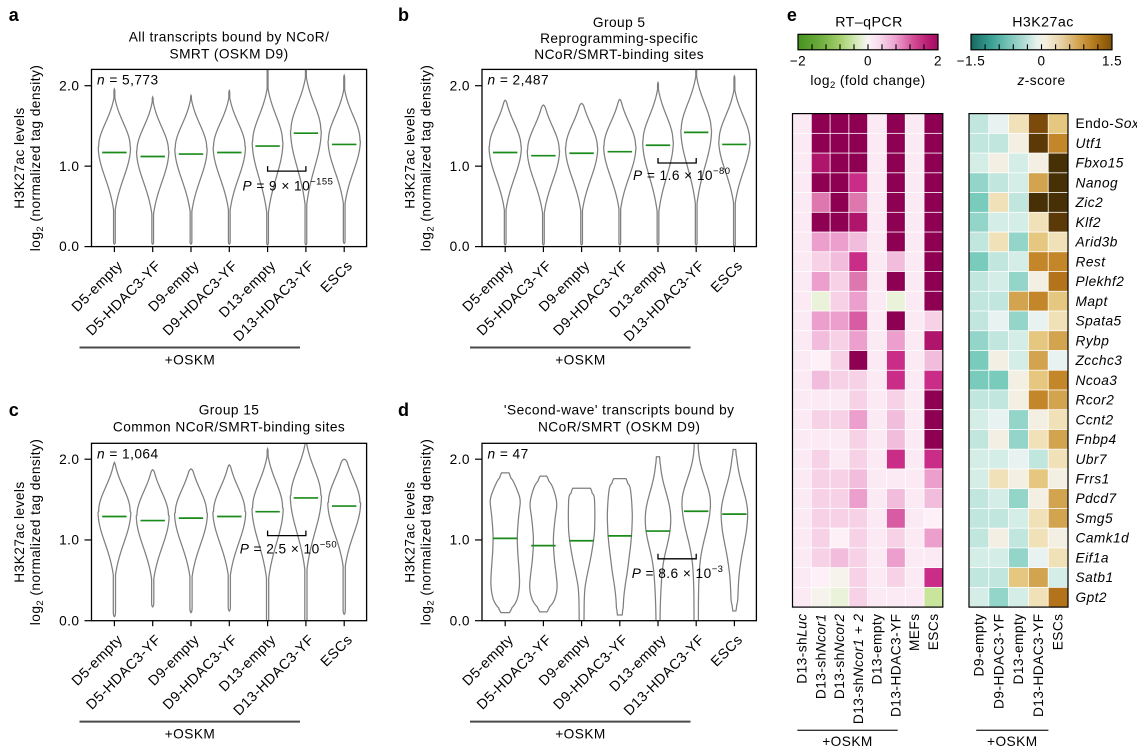 The height and width of the screenshot is (755, 1137). What do you see at coordinates (1099, 360) in the screenshot?
I see `svg-text: Zcchc3` at bounding box center [1099, 360].